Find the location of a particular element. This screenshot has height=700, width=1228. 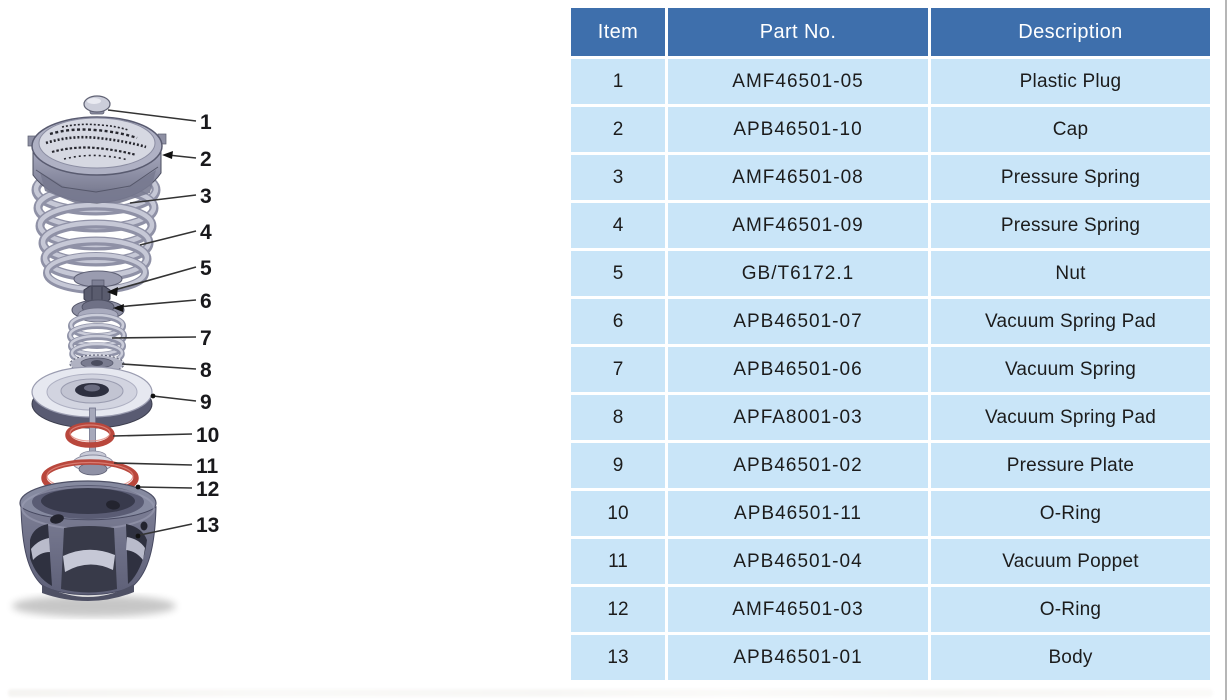

exploded-view-diagram: 1 2 3 4 5 6 7 8 9 10 11 12 13 is located at coordinates (115, 356).